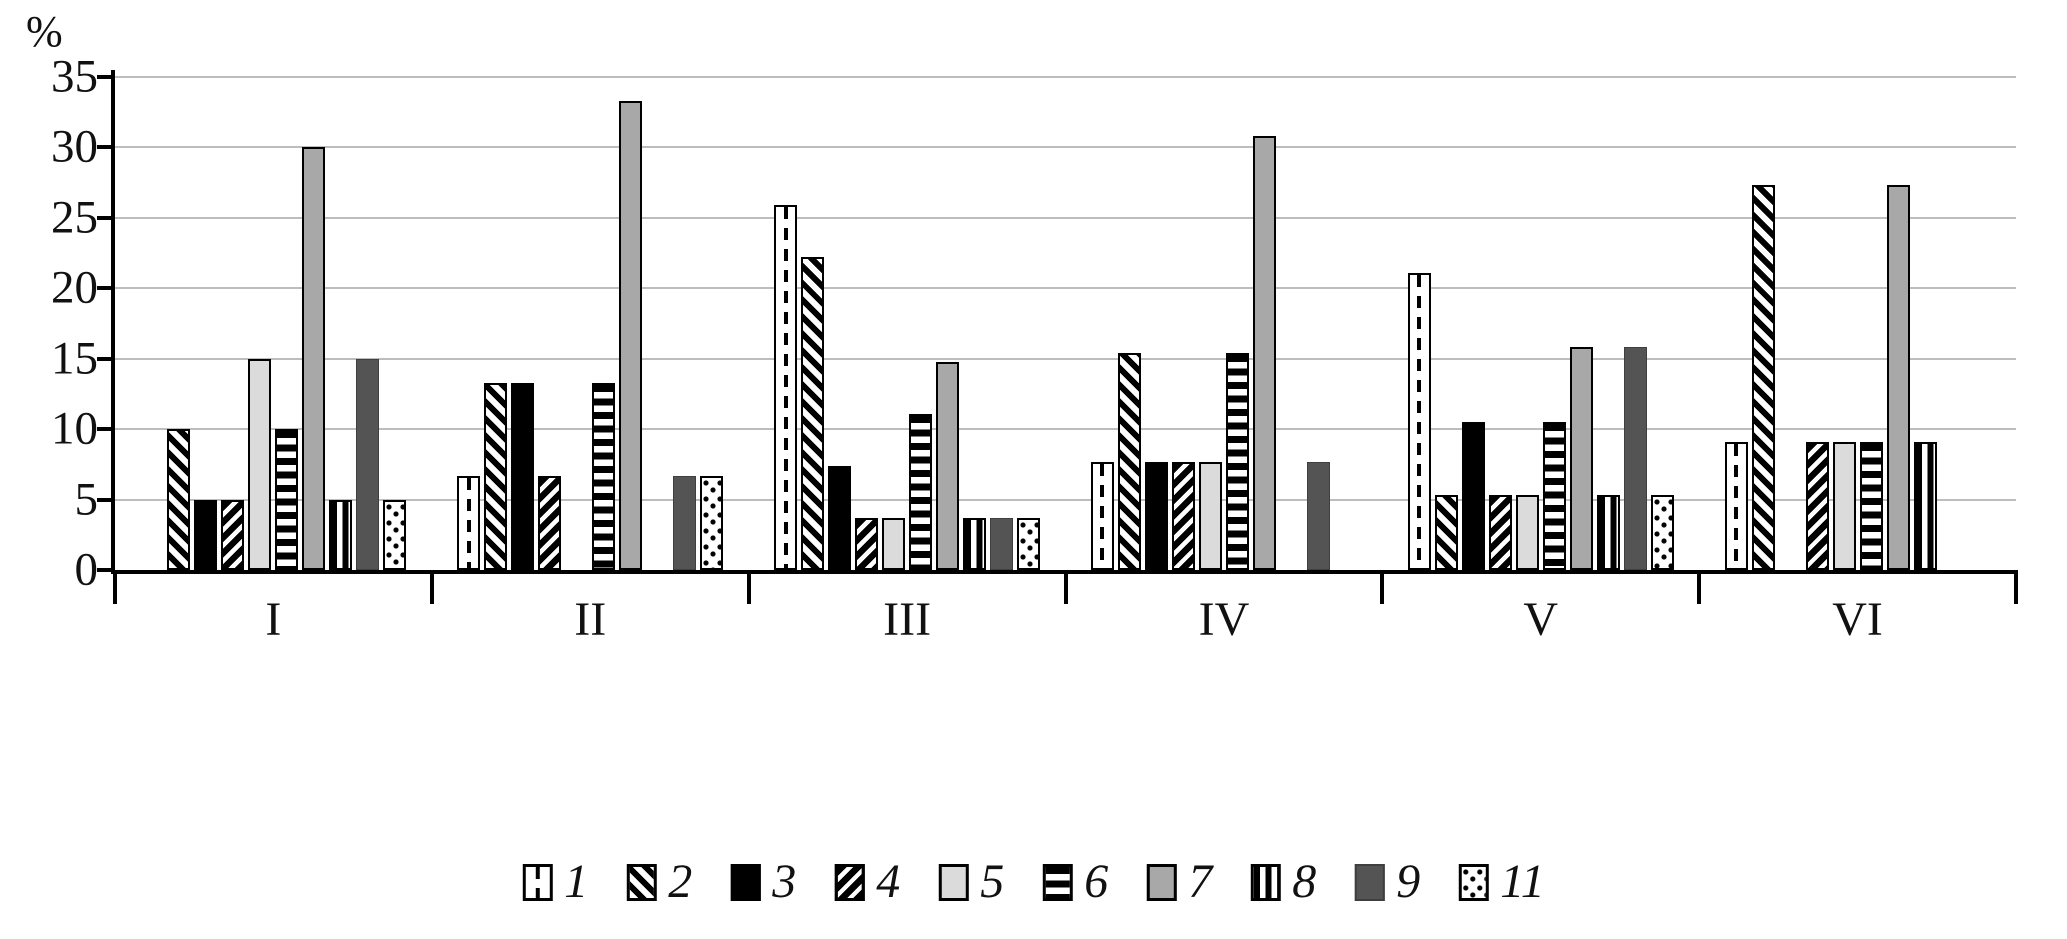 The width and height of the screenshot is (2067, 939). I want to click on bar-slot-s11-IV, so click(1345, 323).